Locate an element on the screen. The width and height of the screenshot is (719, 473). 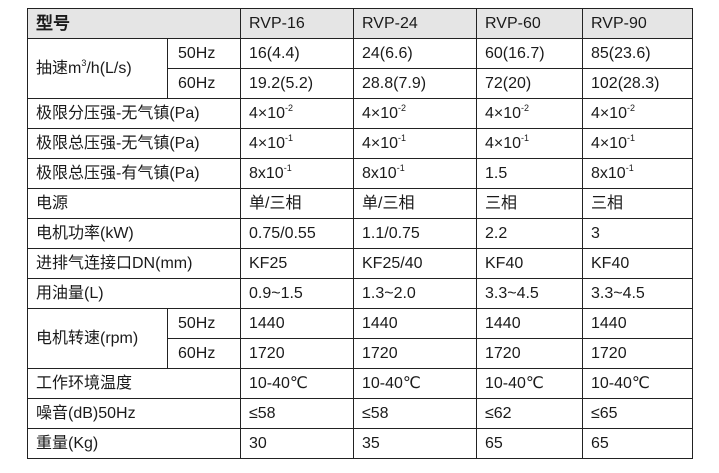
table-row: 重量(Kg) 30 35 65 65 is located at coordinates (360, 443).